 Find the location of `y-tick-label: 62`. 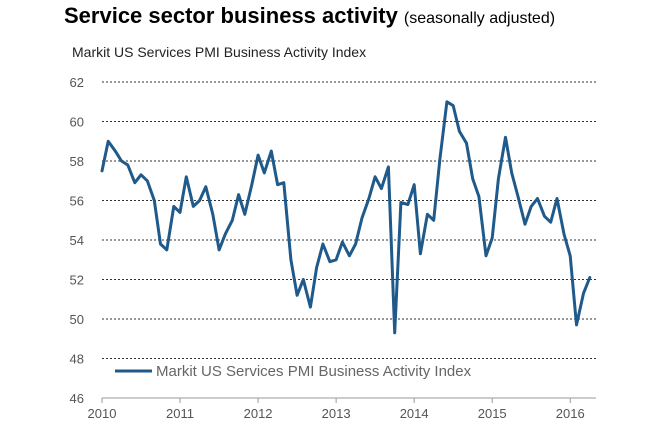

y-tick-label: 62 is located at coordinates (77, 82).